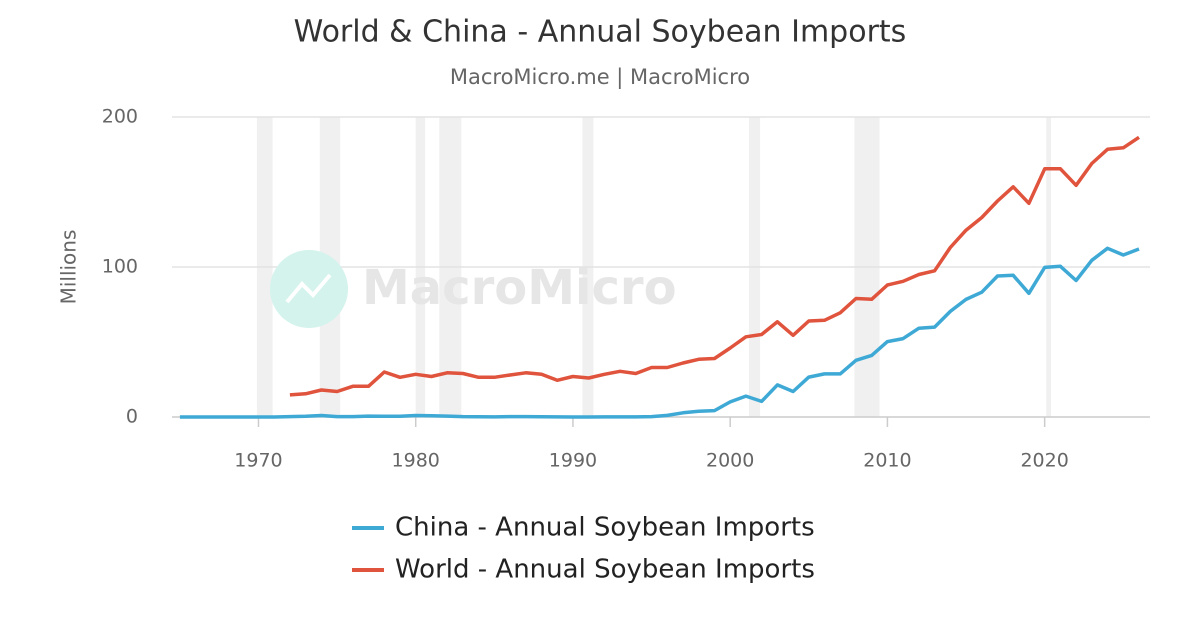  I want to click on y-axis-label: Millions, so click(69, 267).